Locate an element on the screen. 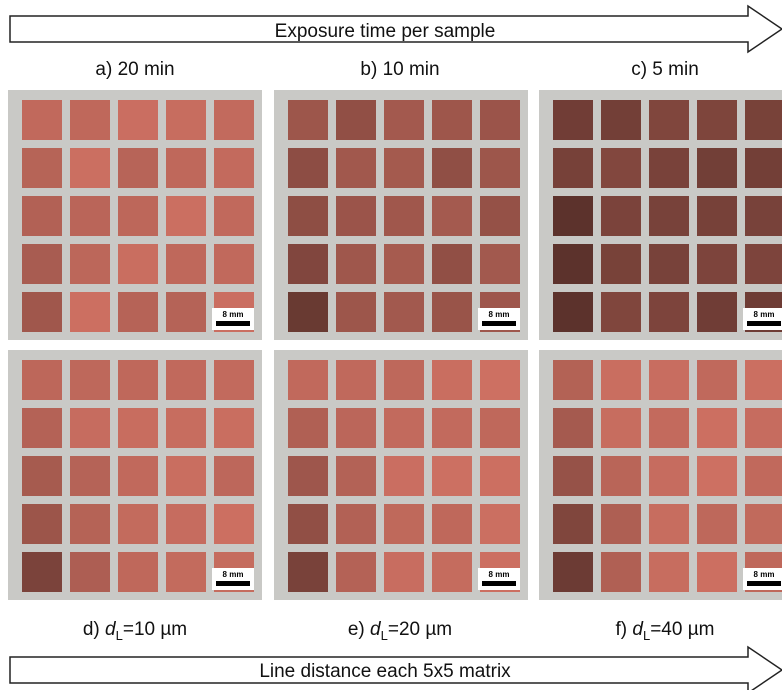 The width and height of the screenshot is (782, 690). panel-label: e) dL=20 µm is located at coordinates (400, 631).